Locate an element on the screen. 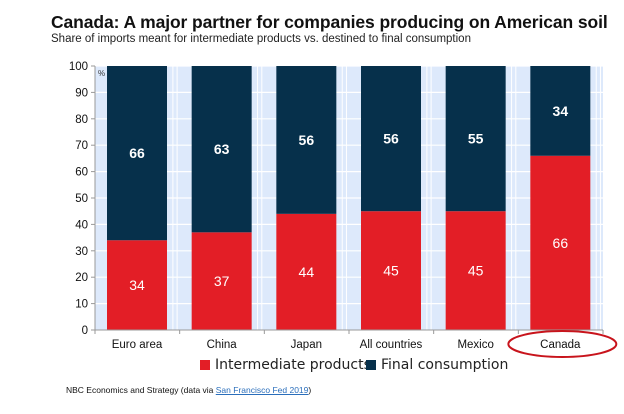 Image resolution: width=624 pixels, height=414 pixels. legend-item-intermediate: Intermediate products is located at coordinates (285, 365).